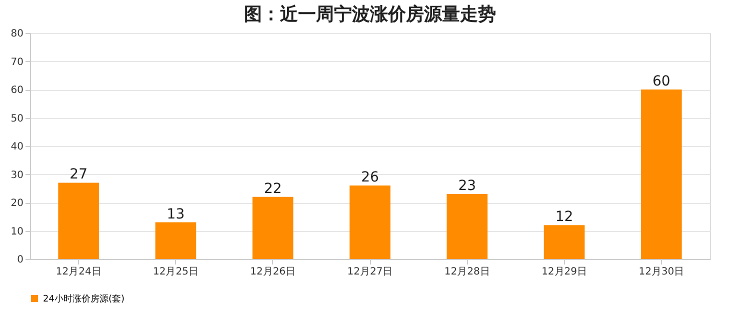 The image size is (740, 312). I want to click on x-tick-label: 12月29日, so click(565, 272).